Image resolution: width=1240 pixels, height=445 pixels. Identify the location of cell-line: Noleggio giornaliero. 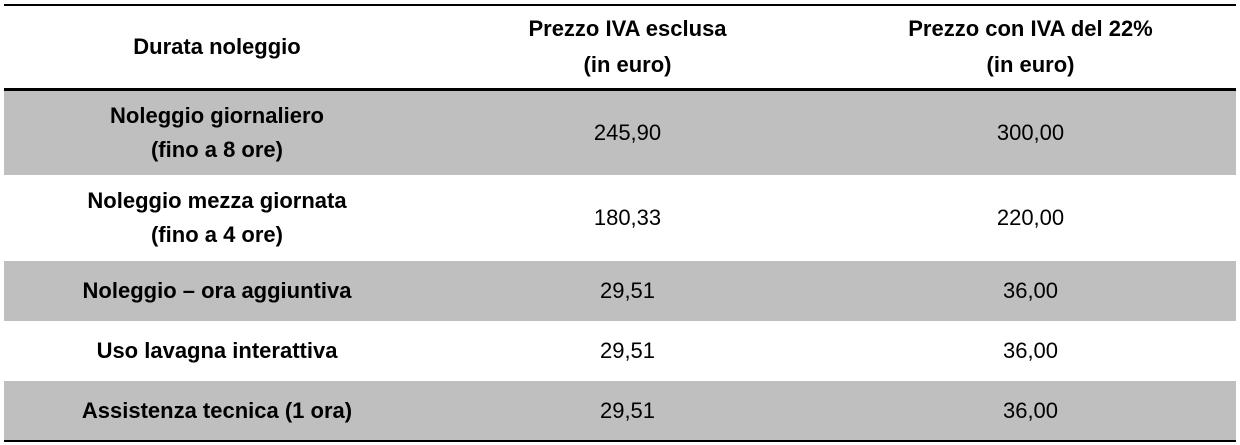
(217, 115).